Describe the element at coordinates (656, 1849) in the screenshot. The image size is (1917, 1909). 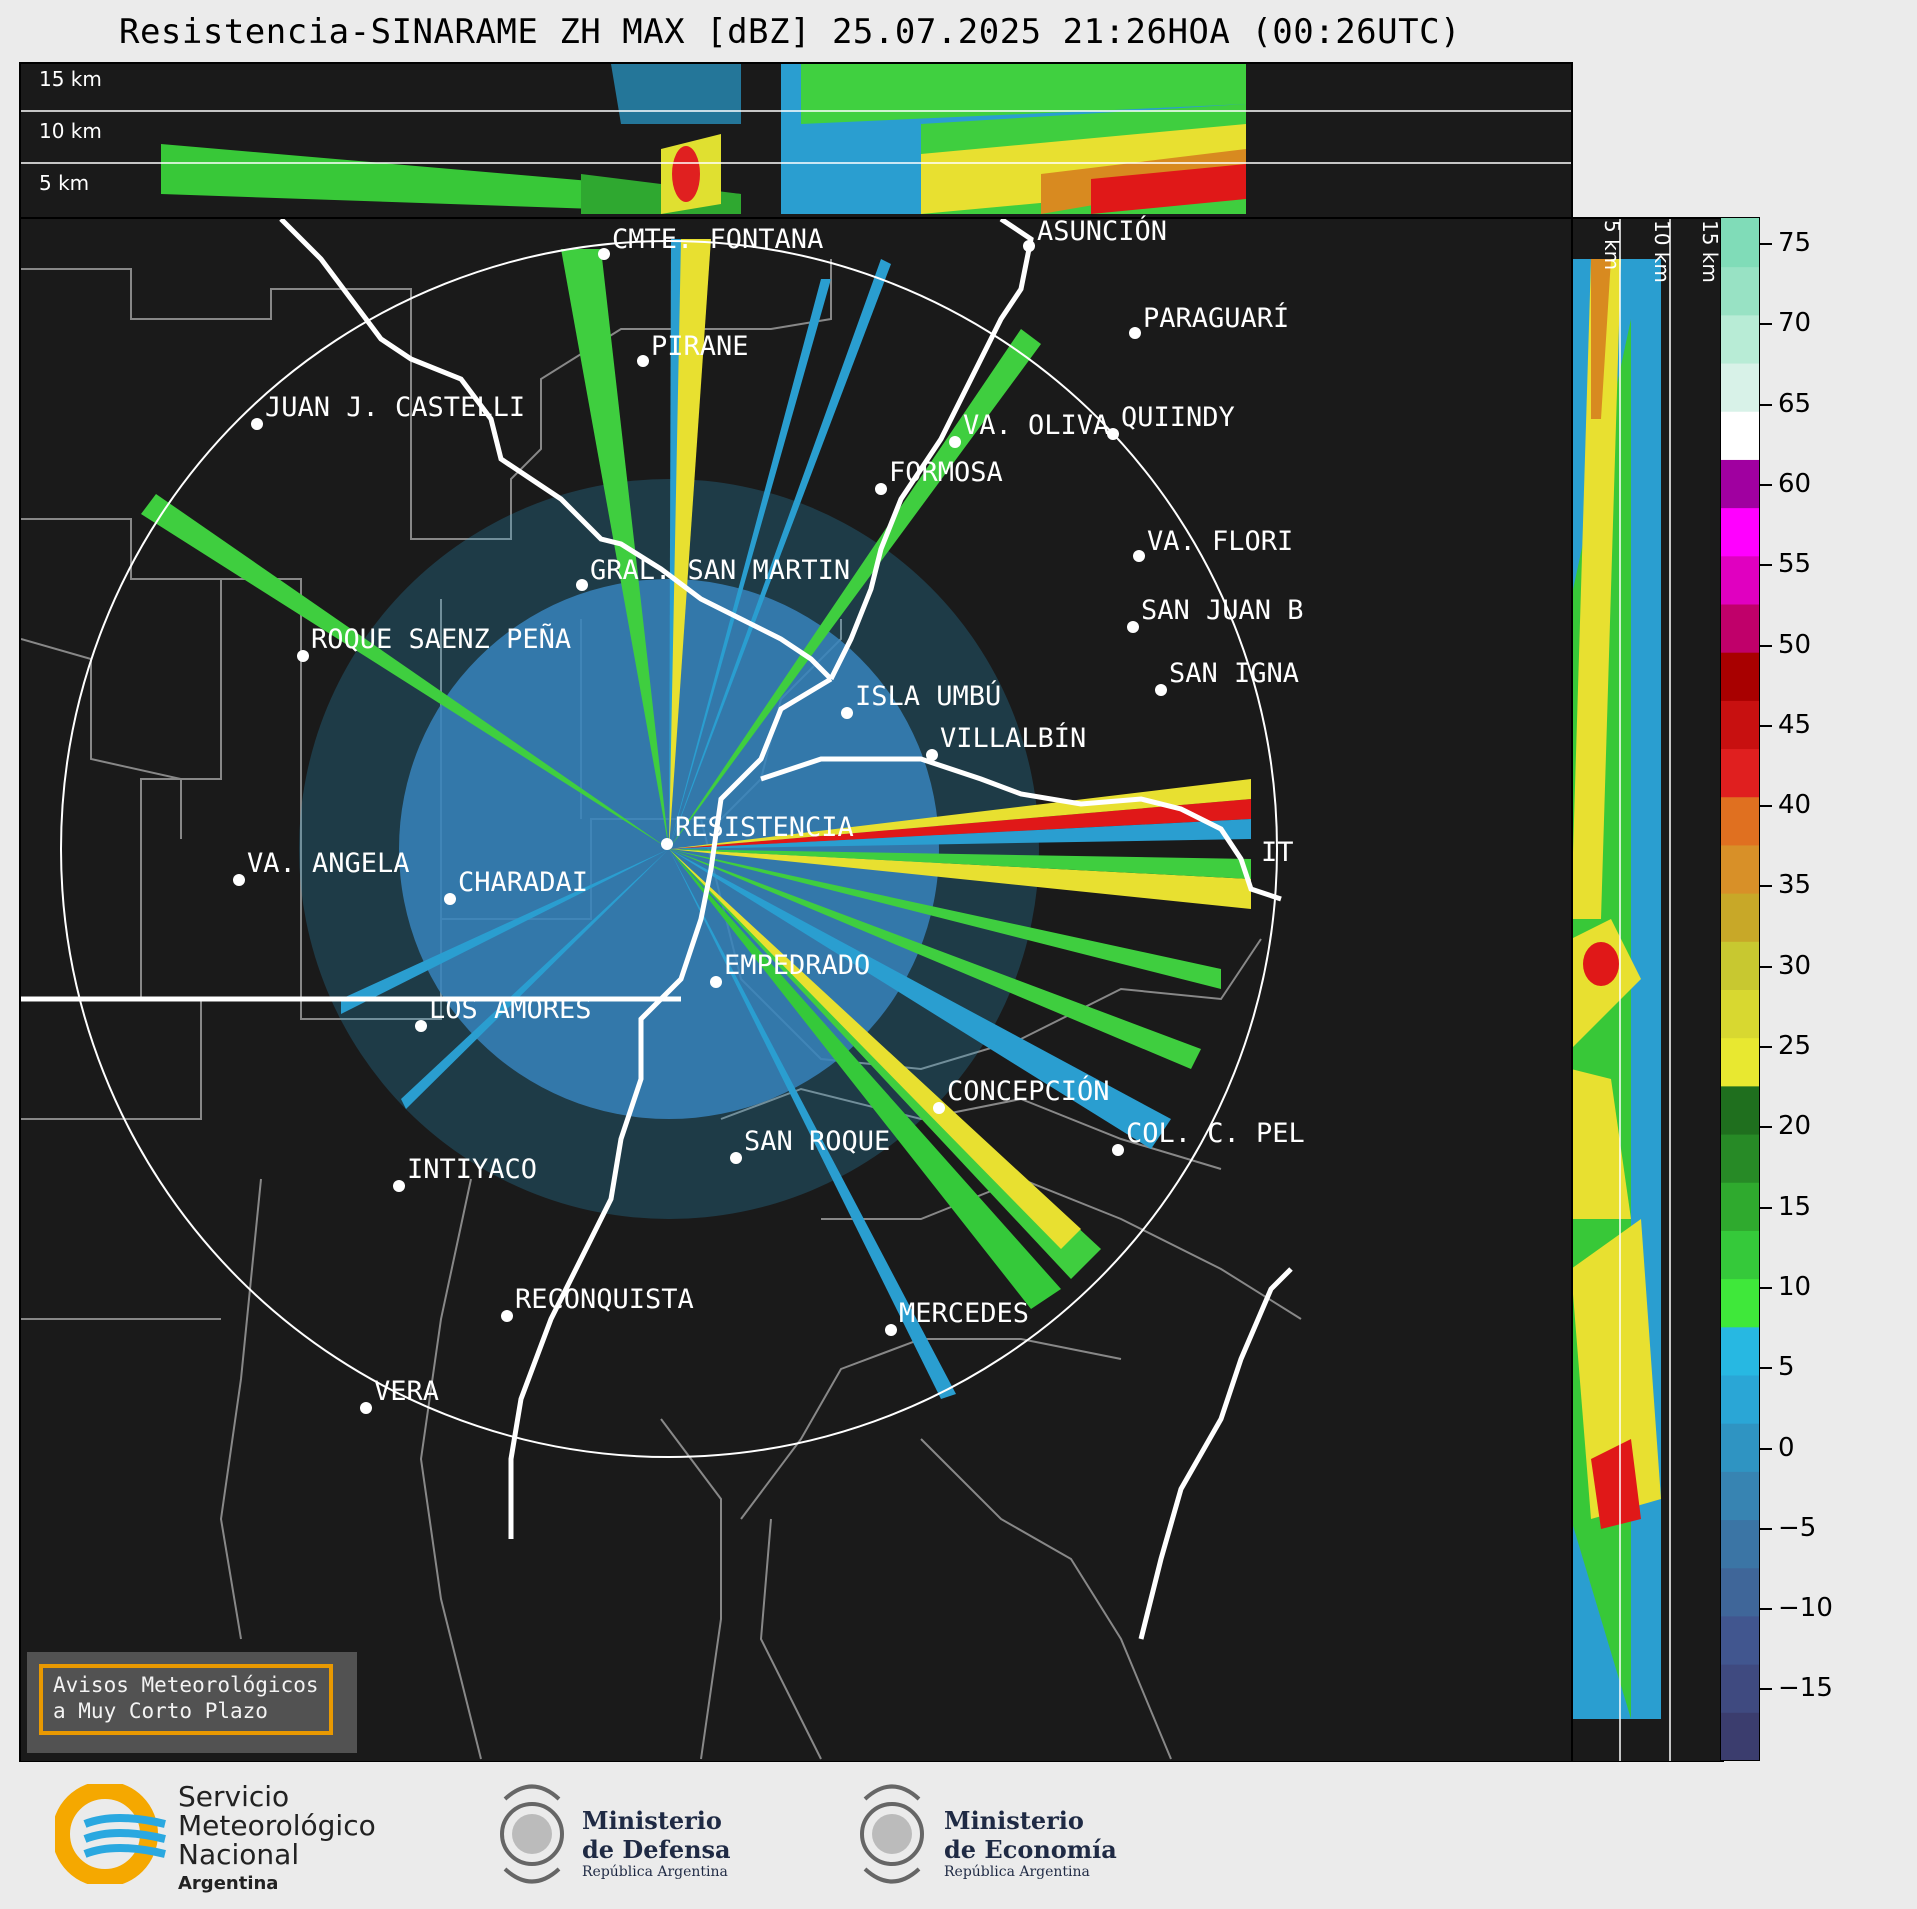
I see `defensa-line2: de Defensa` at that location.